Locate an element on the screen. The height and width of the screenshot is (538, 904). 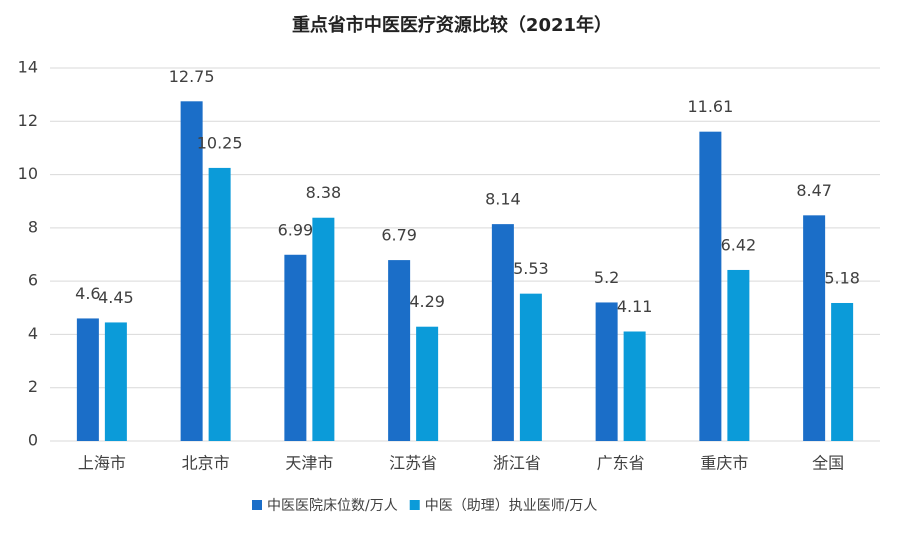
data-label: 8.38 is located at coordinates (324, 192).